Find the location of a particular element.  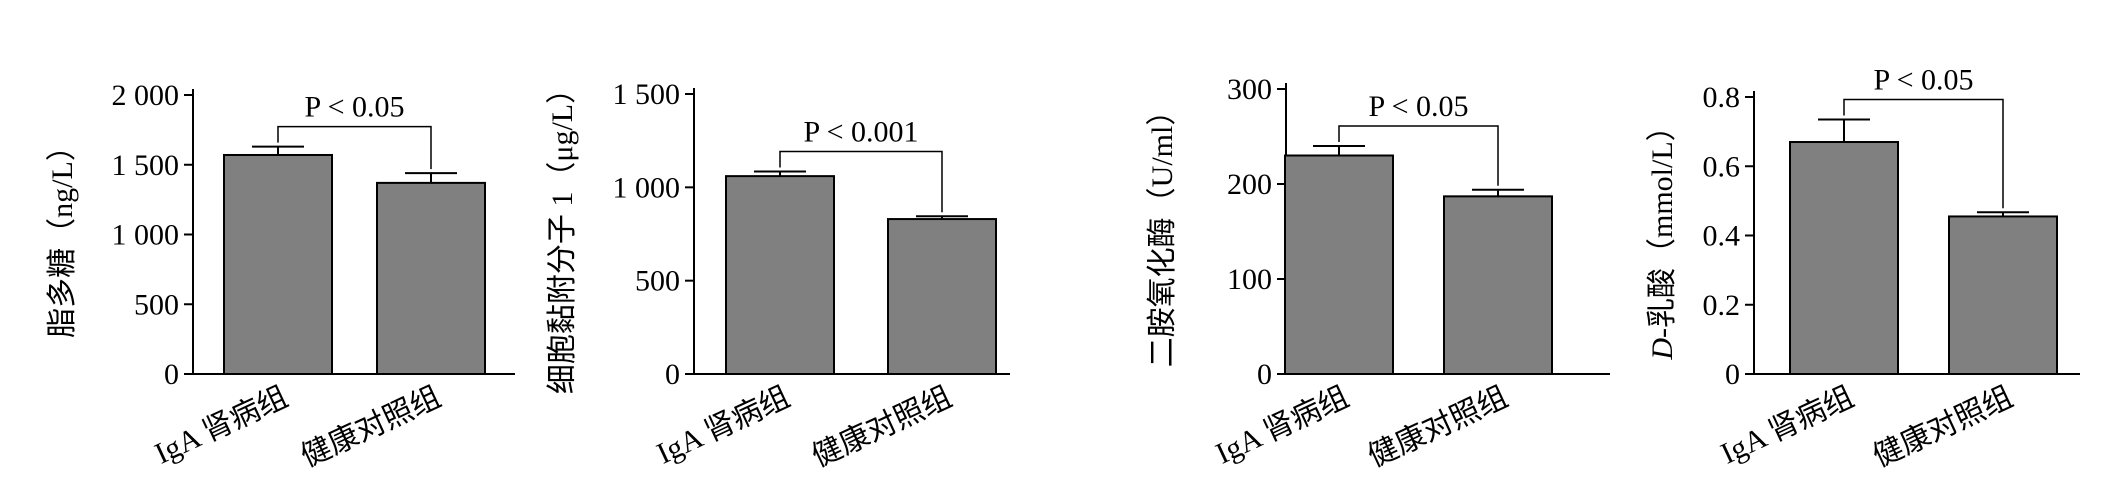

y-tick-label: 200 is located at coordinates (1249, 184).